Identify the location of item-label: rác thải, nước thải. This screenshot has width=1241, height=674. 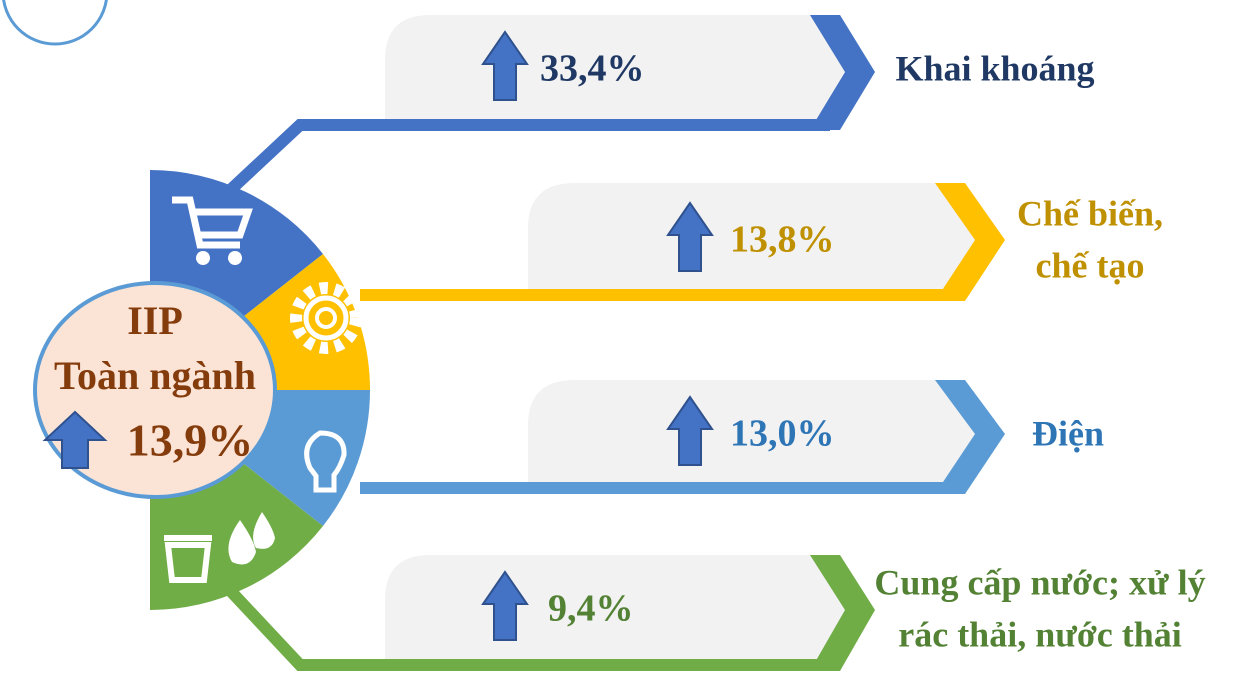
(1040, 634).